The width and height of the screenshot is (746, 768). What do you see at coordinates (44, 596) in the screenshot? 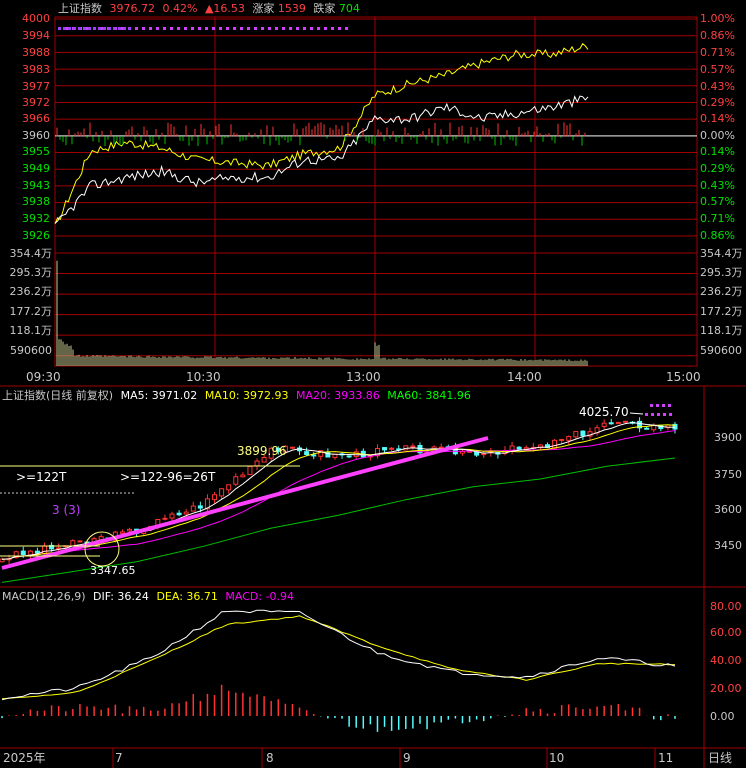
I see `macd-title: MACD(12,26,9)` at bounding box center [44, 596].